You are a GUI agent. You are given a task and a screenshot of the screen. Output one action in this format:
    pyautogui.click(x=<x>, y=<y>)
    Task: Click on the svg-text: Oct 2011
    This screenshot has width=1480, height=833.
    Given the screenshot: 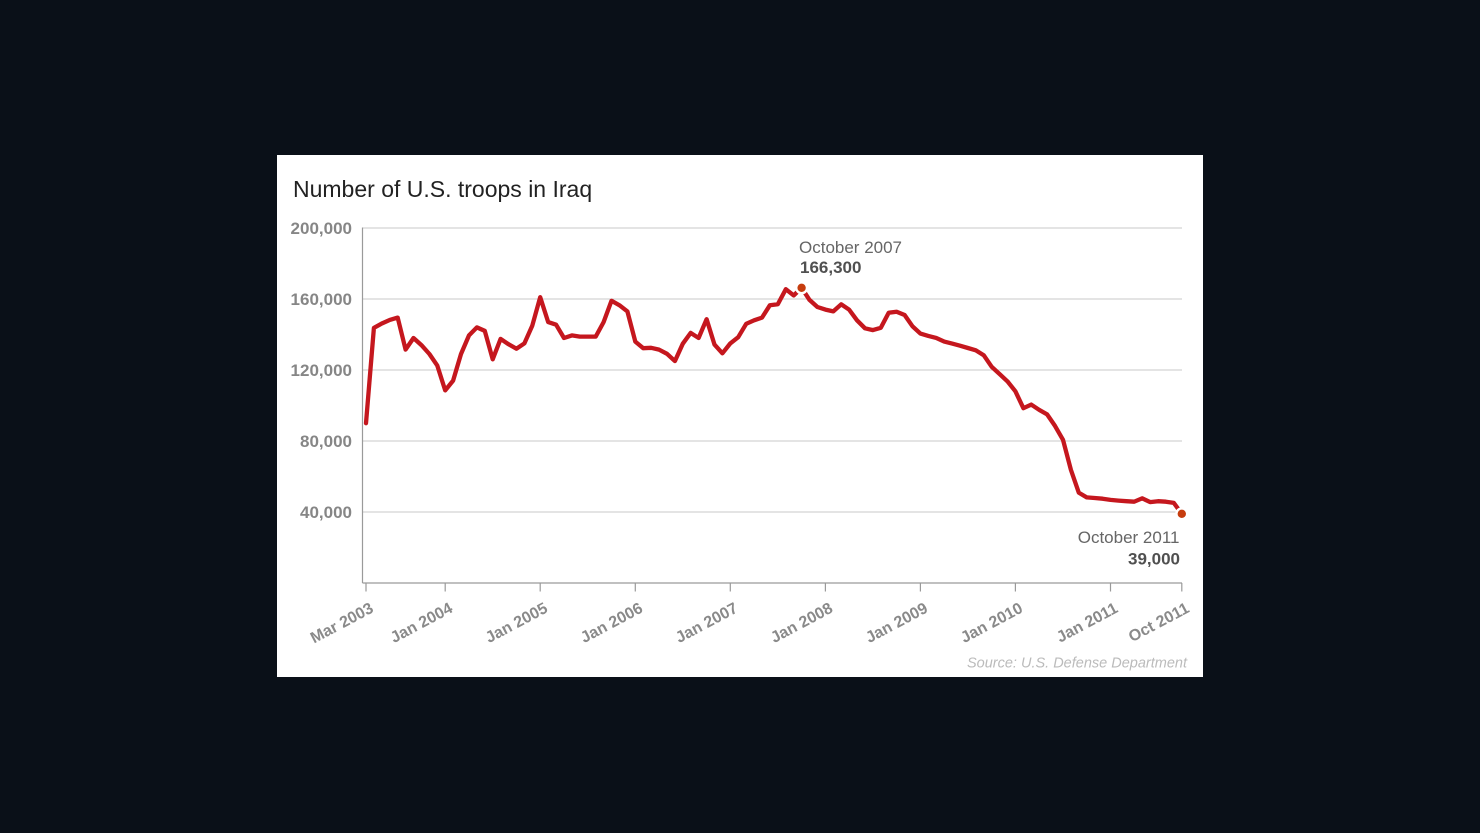 What is the action you would take?
    pyautogui.click(x=1159, y=623)
    